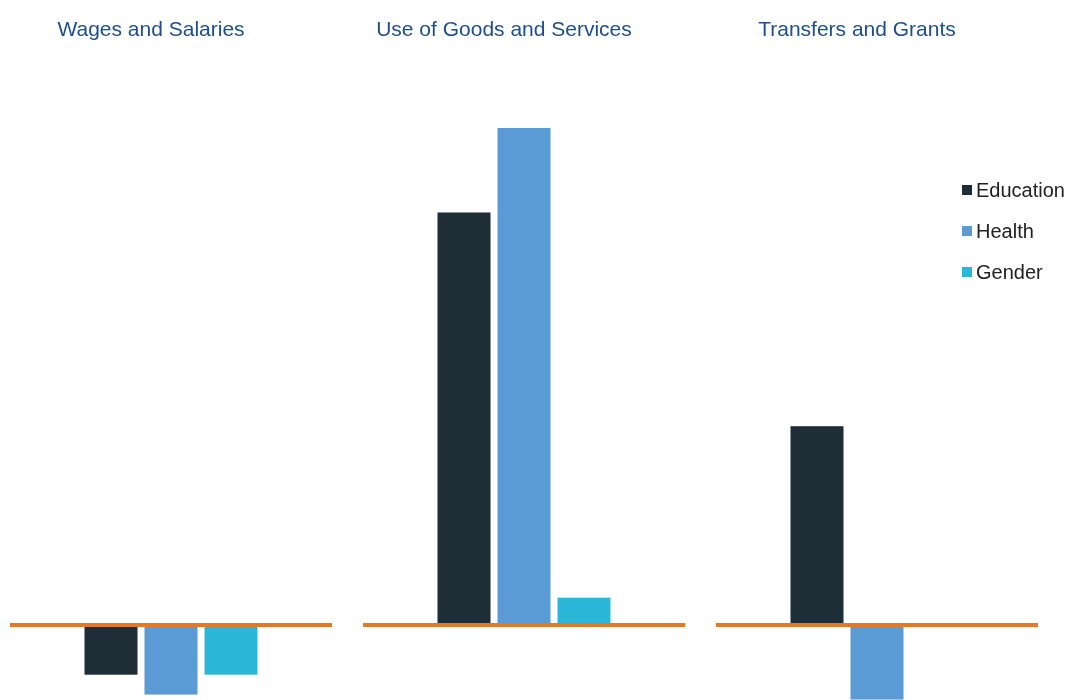 The height and width of the screenshot is (700, 1083). Describe the element at coordinates (504, 28) in the screenshot. I see `x-tick-label: Use of Goods and Services` at that location.